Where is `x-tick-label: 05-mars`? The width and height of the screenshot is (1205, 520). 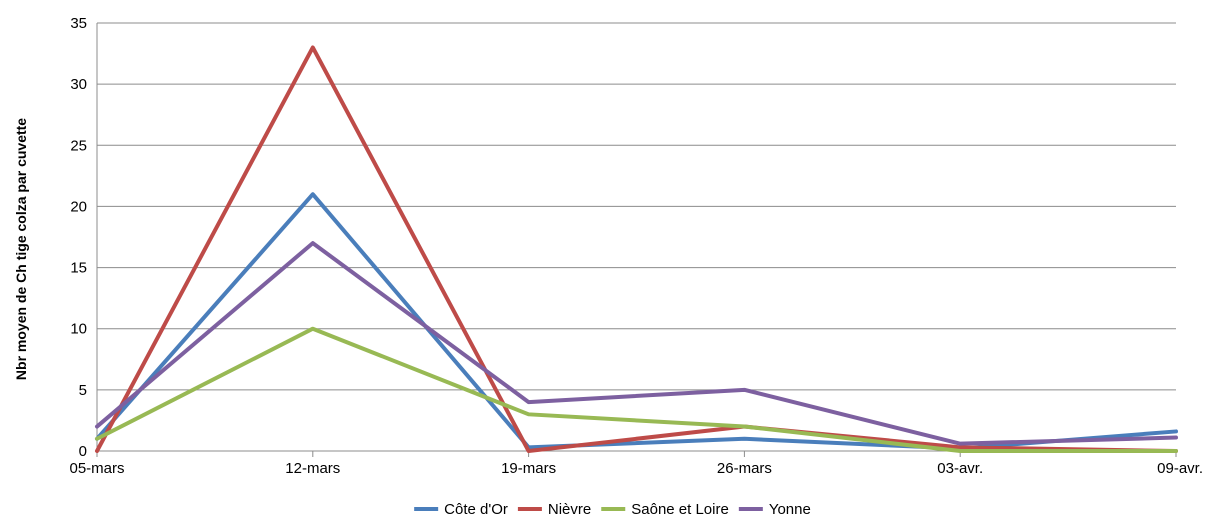
x-tick-label: 05-mars is located at coordinates (96, 468).